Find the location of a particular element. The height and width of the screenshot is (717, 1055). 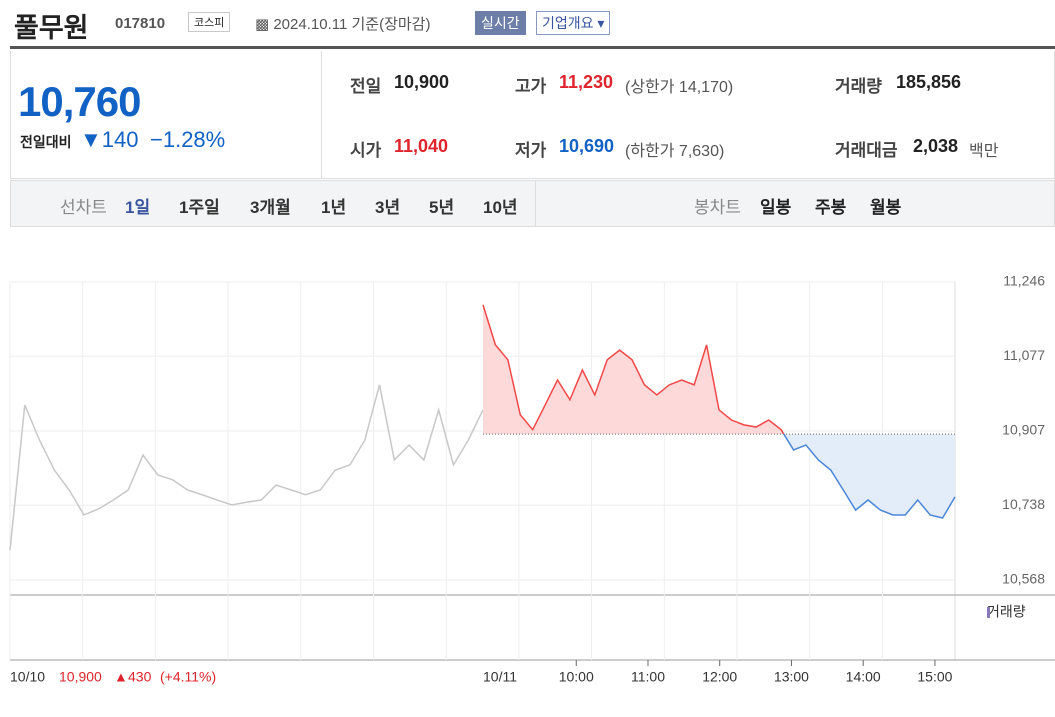

date-text: 2024.10.11 기준(장마감) is located at coordinates (352, 24).